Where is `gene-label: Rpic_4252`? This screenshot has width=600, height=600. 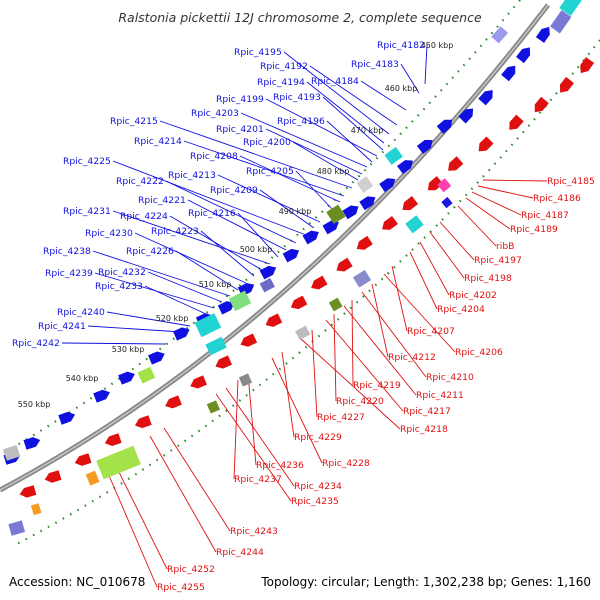 gene-label: Rpic_4252 is located at coordinates (191, 569).